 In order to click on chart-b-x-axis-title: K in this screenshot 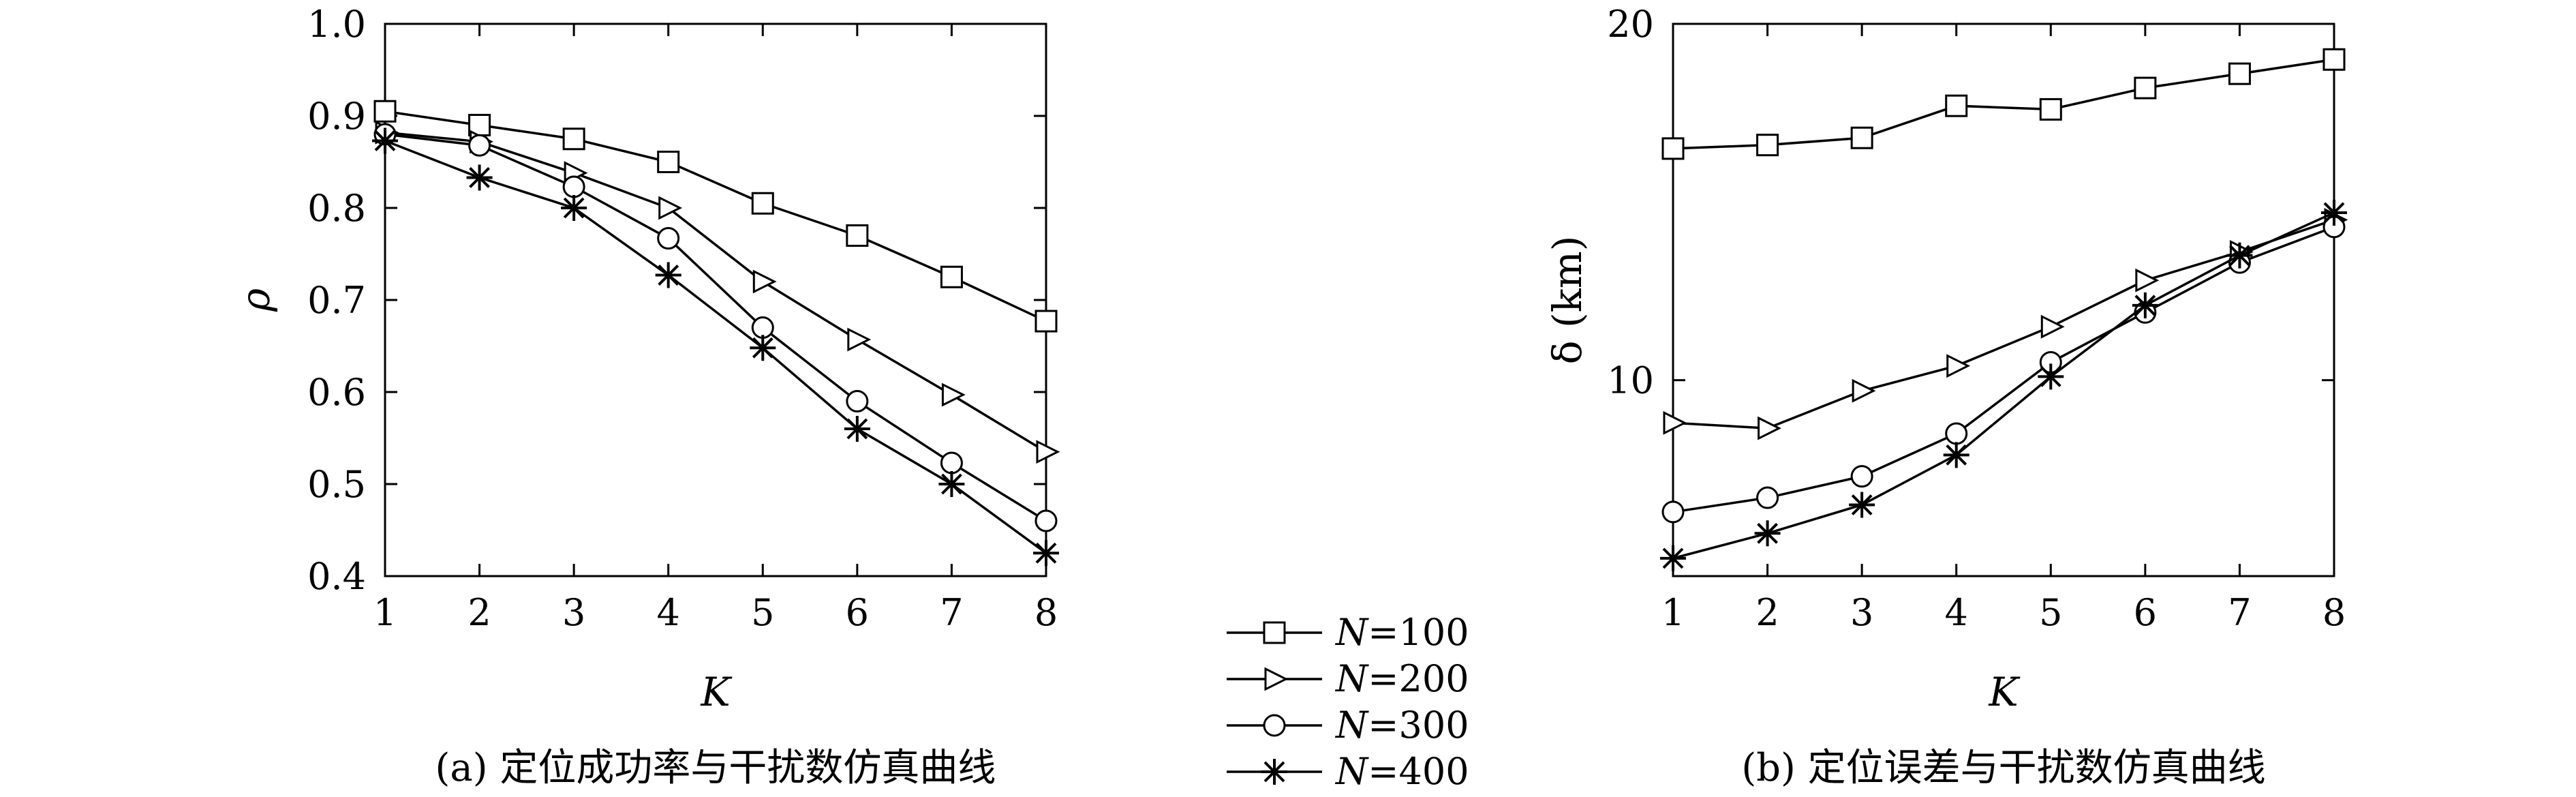, I will do `click(2004, 692)`.